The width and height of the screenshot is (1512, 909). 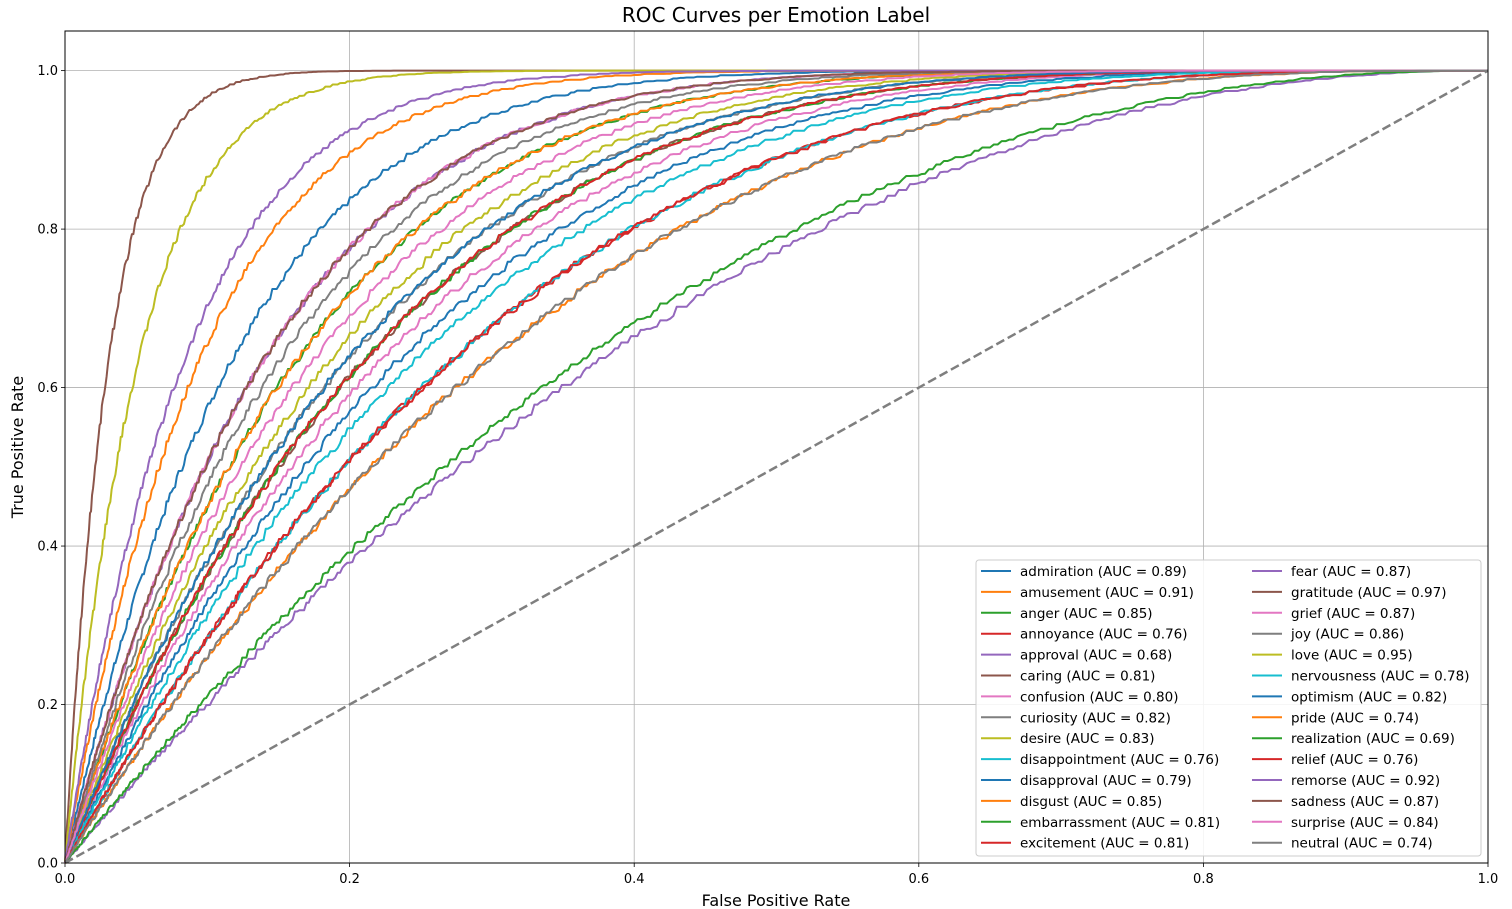 I want to click on y-tick-label: 0.0, so click(x=47, y=864).